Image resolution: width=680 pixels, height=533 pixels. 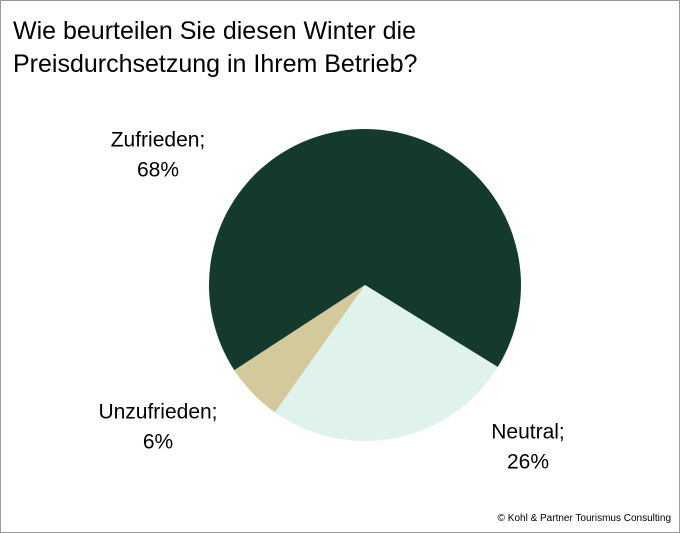 I want to click on source-note: © Kohl & Partner Tourismus Consulting, so click(x=584, y=518).